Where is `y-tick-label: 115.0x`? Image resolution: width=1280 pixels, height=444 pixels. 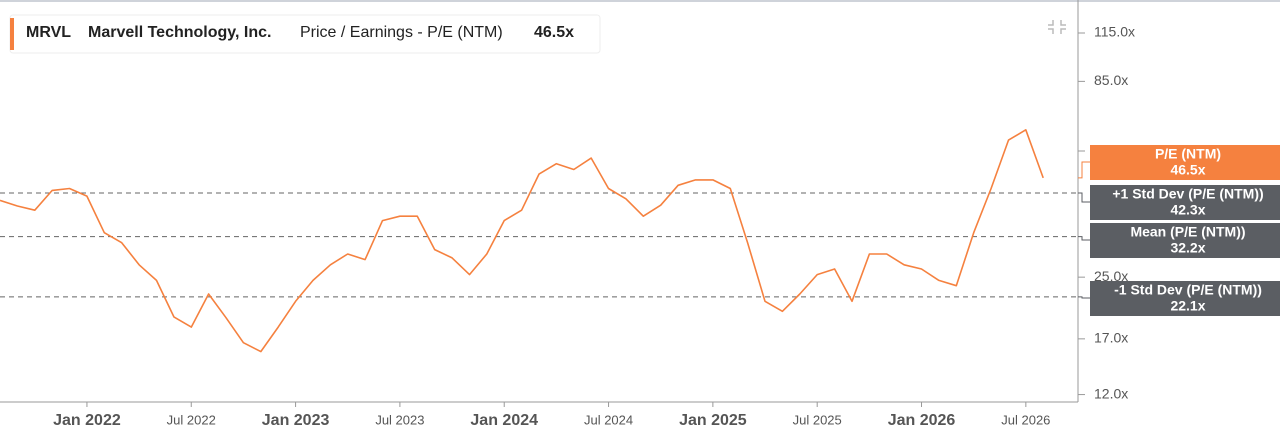
y-tick-label: 115.0x is located at coordinates (1114, 32).